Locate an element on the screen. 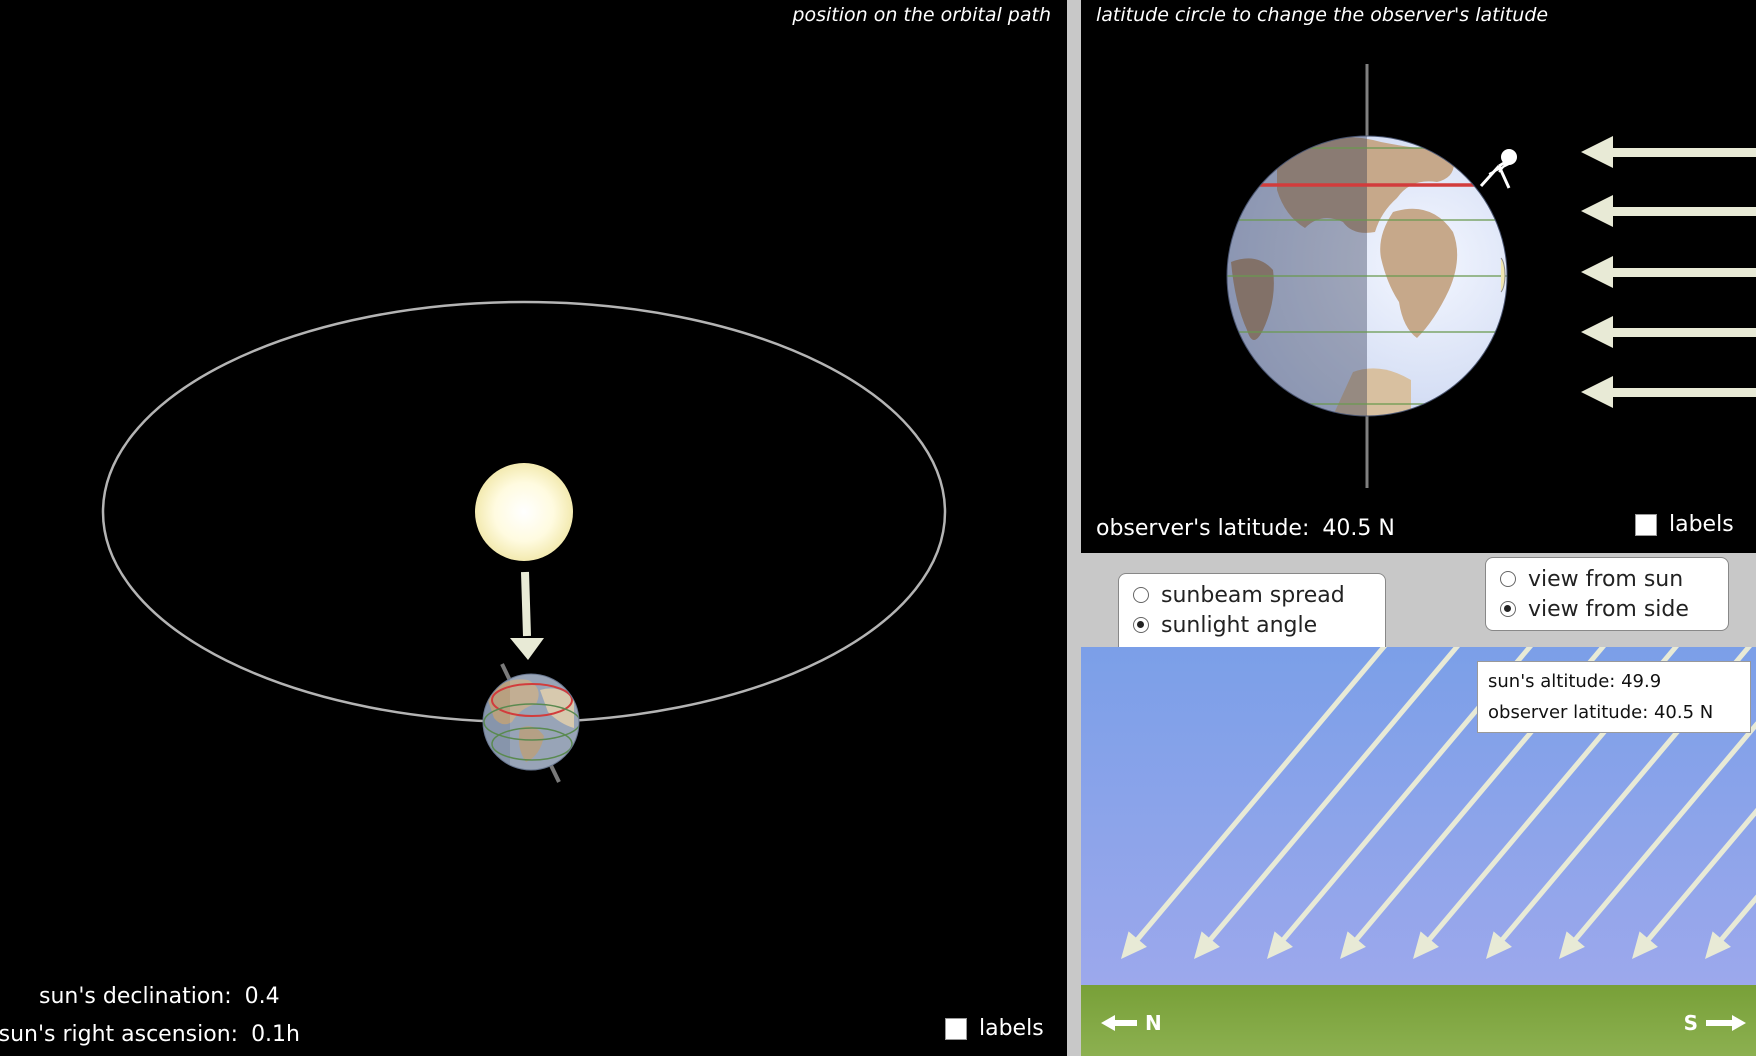 This screenshot has height=1056, width=1756. orbit-instruction-text: position on the orbital path is located at coordinates (921, 15).